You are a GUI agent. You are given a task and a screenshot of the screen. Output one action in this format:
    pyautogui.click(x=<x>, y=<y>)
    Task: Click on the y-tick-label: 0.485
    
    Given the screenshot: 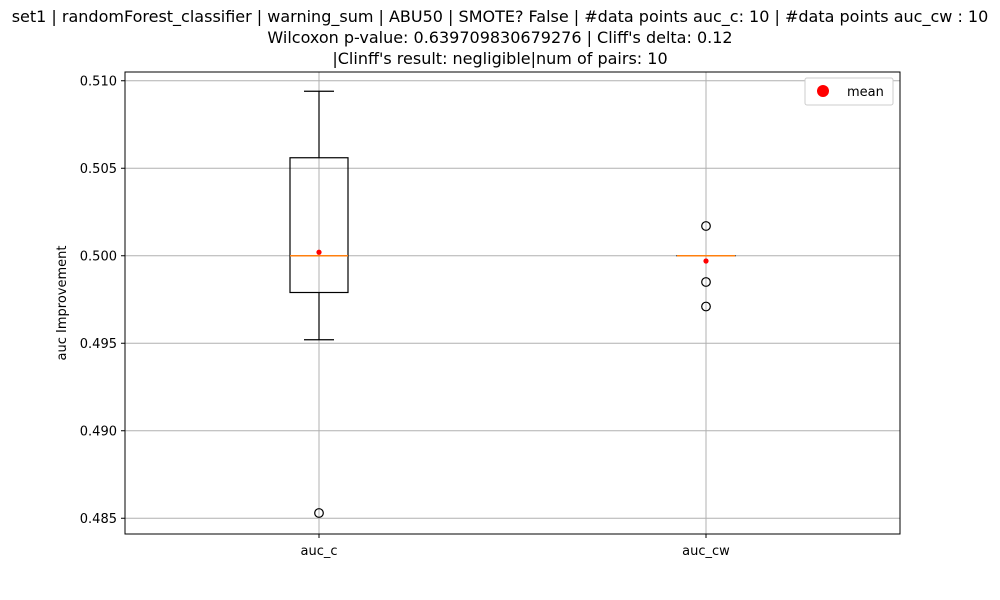 What is the action you would take?
    pyautogui.click(x=98, y=519)
    